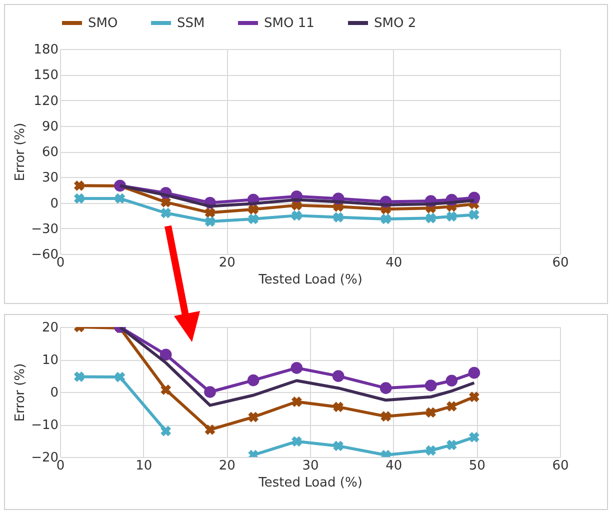 Image resolution: width=613 pixels, height=514 pixels. I want to click on y-tick-label: −20, so click(44, 458).